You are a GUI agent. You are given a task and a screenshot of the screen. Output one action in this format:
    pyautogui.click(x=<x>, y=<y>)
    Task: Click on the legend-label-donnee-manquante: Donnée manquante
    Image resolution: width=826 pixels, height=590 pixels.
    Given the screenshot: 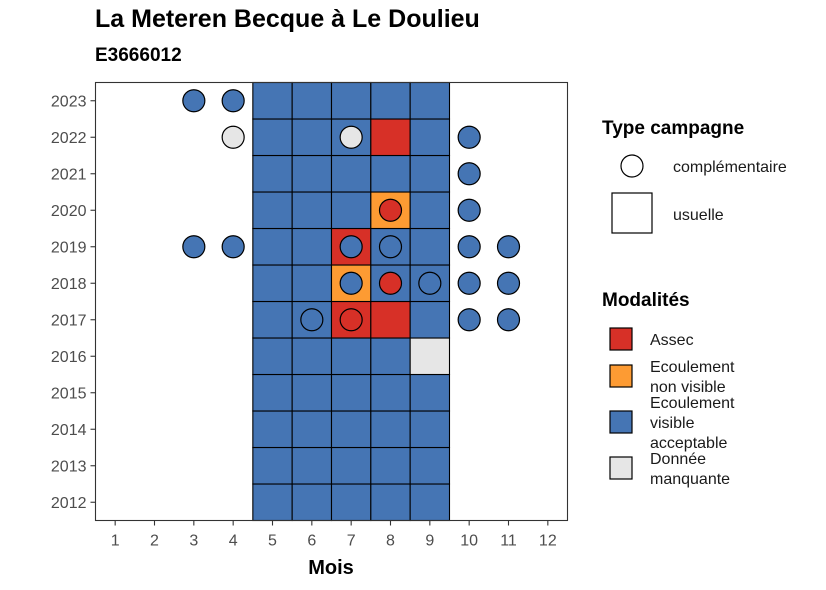 What is the action you would take?
    pyautogui.click(x=690, y=469)
    